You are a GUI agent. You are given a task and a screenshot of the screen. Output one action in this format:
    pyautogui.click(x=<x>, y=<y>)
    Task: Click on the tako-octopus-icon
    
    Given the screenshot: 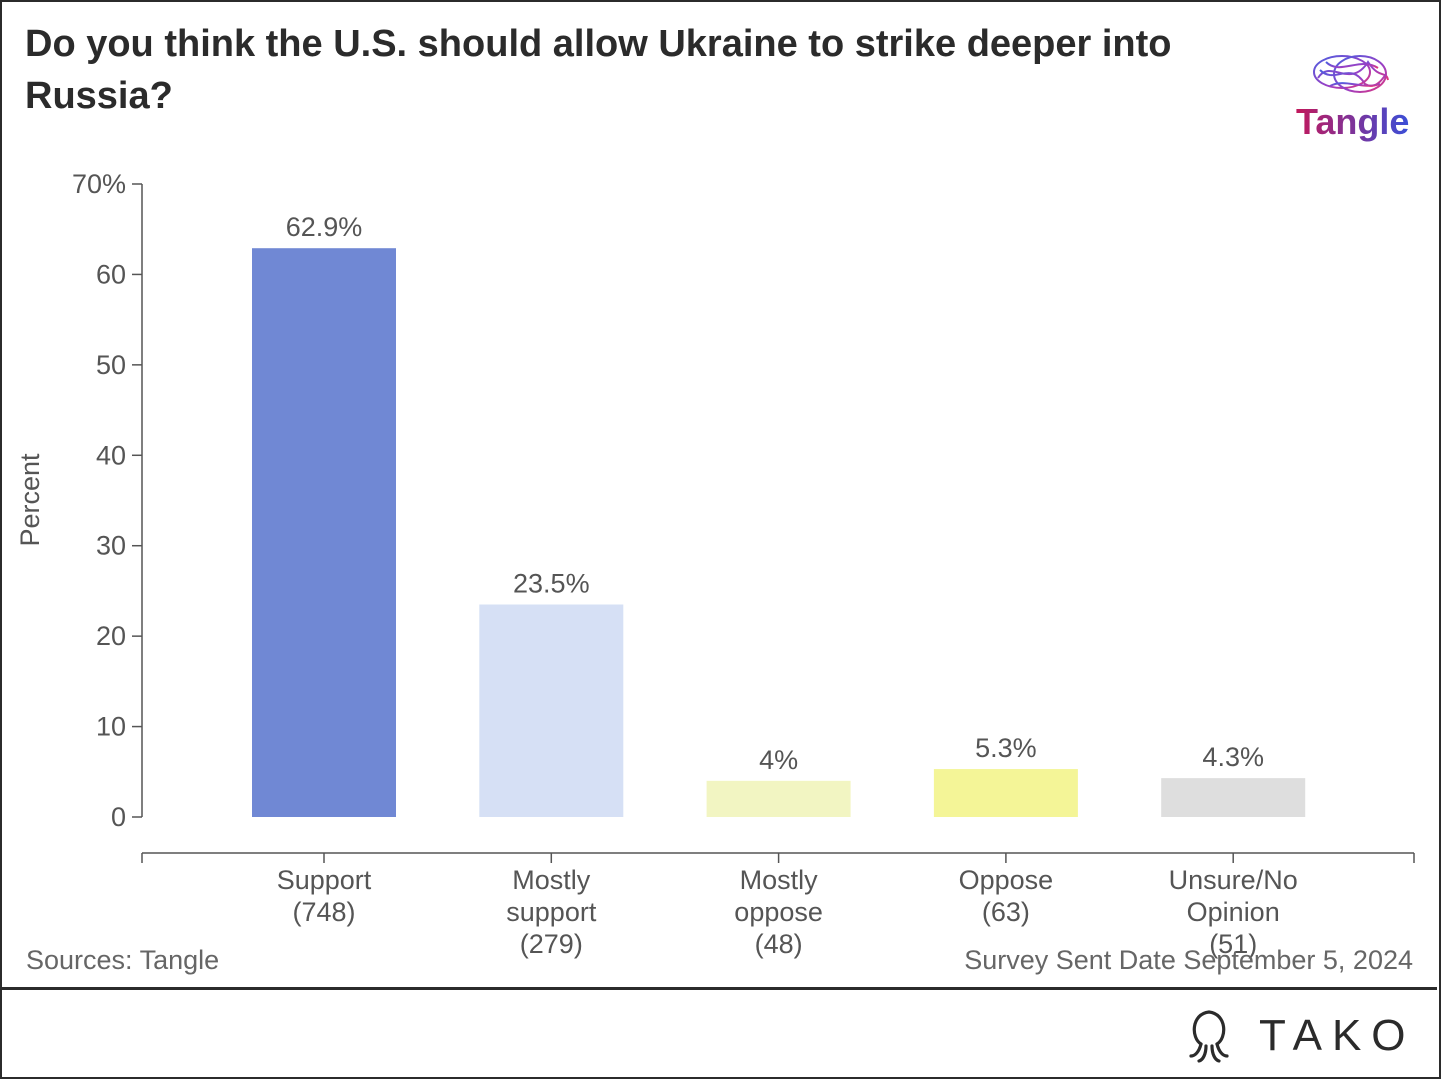 What is the action you would take?
    pyautogui.click(x=1209, y=1036)
    